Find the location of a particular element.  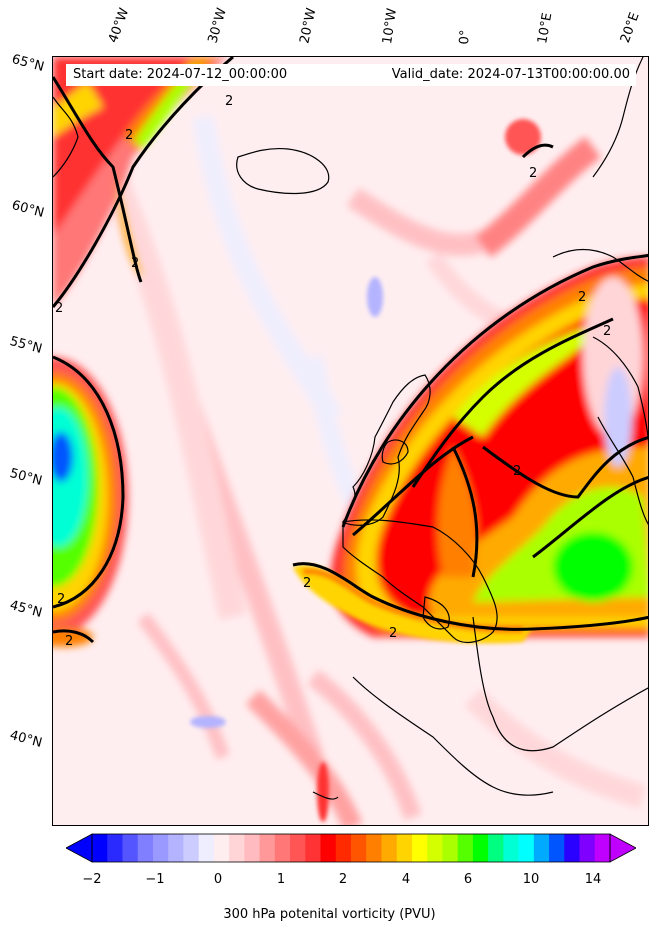

lat-label-40n: 40°N is located at coordinates (26, 739).